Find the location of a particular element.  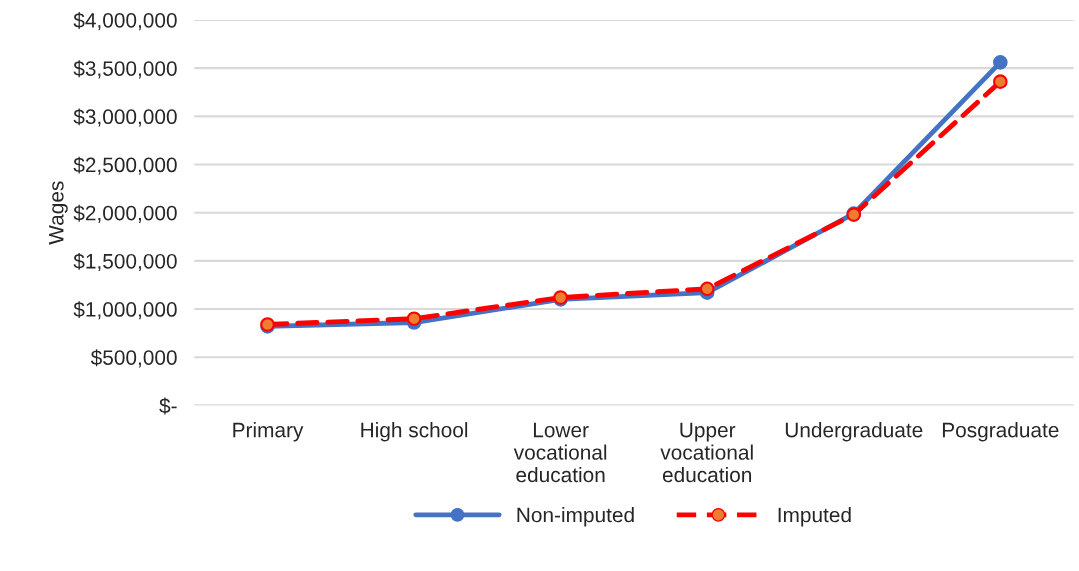

y-tick-label: $3,000,000 is located at coordinates (125, 117).